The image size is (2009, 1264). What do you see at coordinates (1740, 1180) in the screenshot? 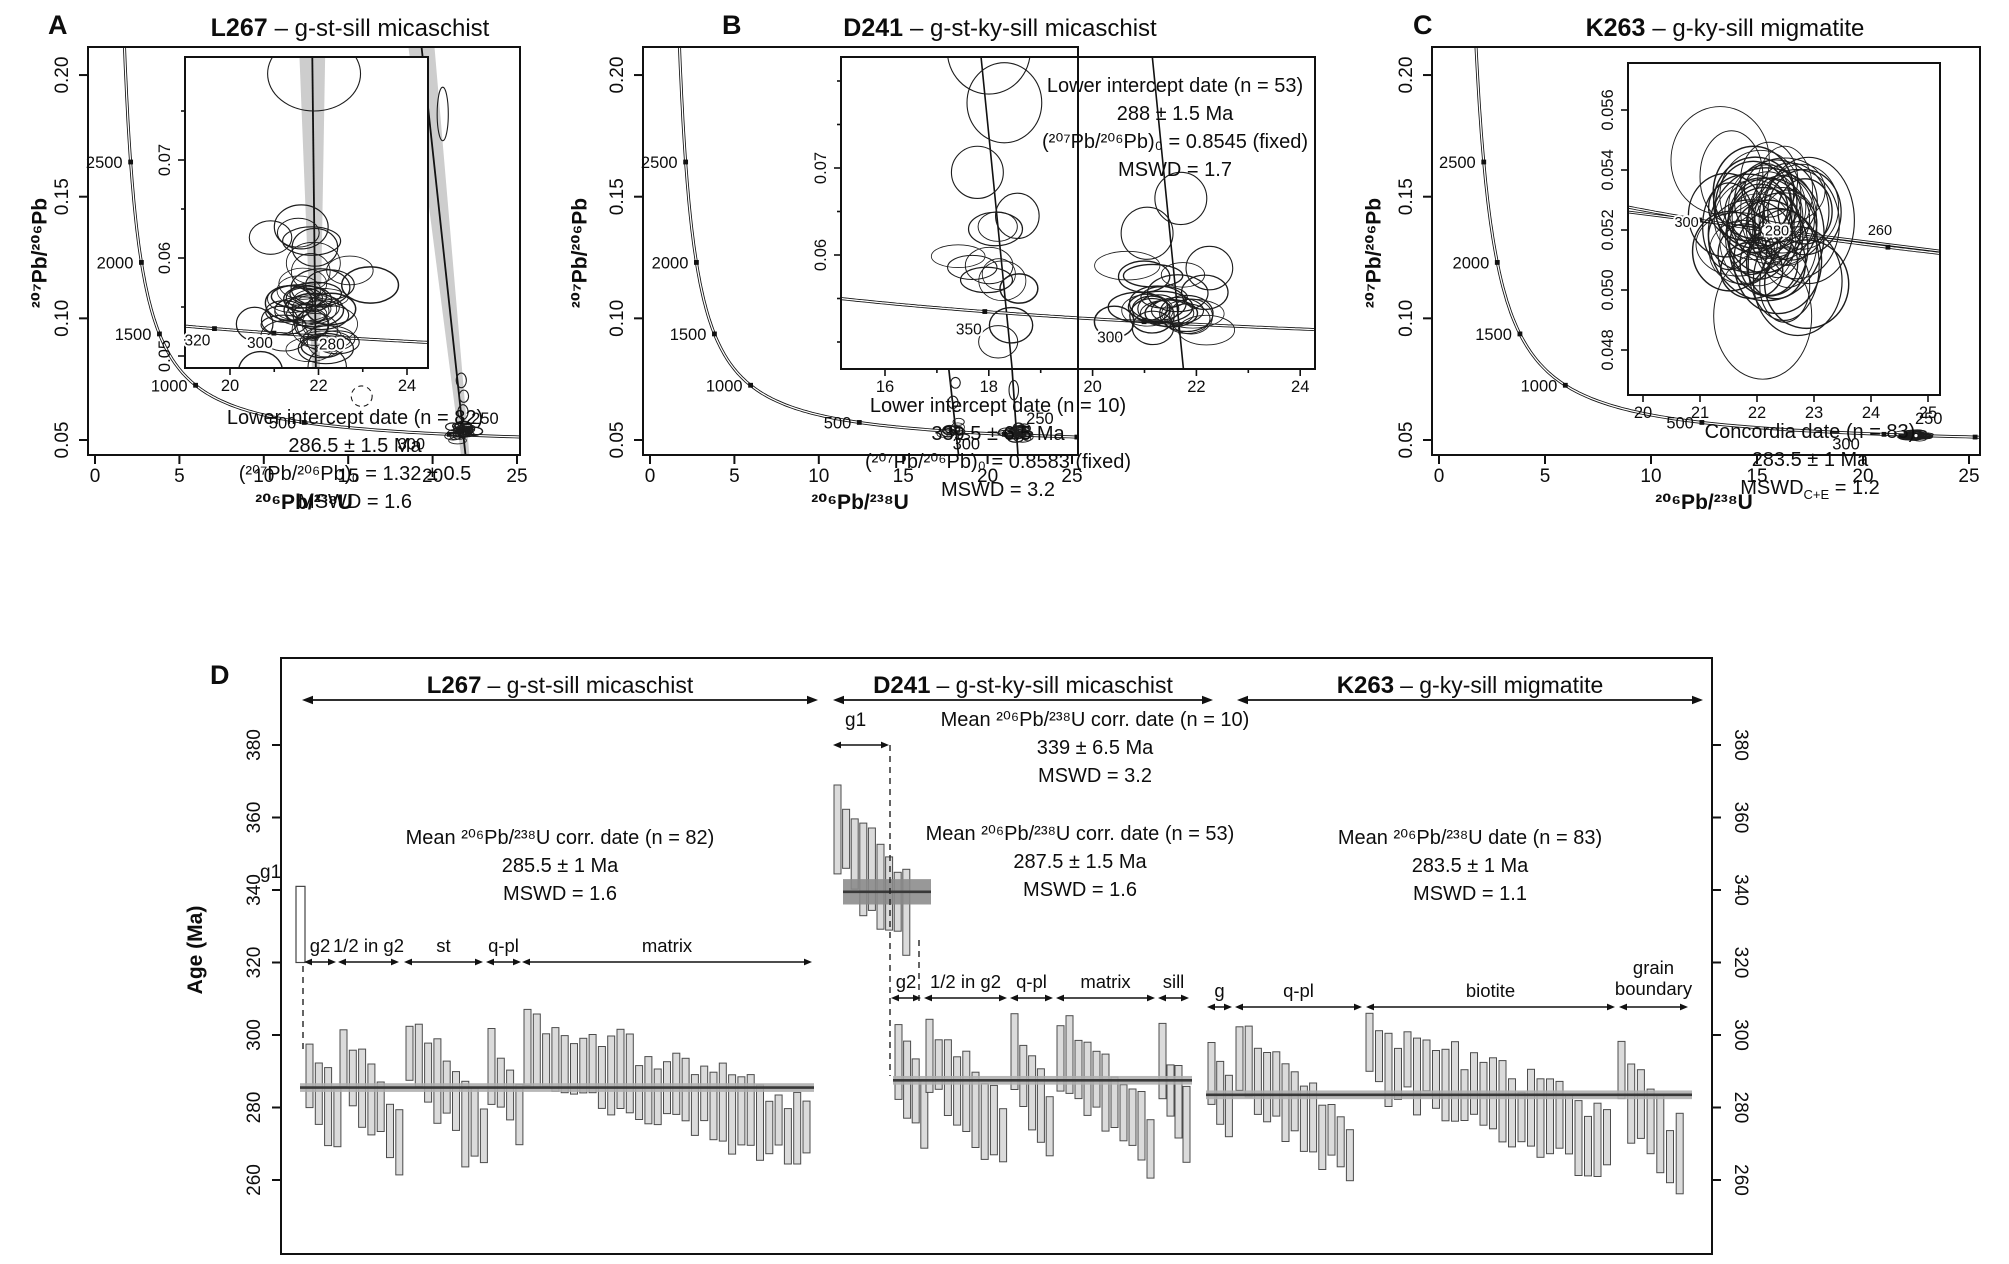
I see `svg-text: 260` at bounding box center [1740, 1180].